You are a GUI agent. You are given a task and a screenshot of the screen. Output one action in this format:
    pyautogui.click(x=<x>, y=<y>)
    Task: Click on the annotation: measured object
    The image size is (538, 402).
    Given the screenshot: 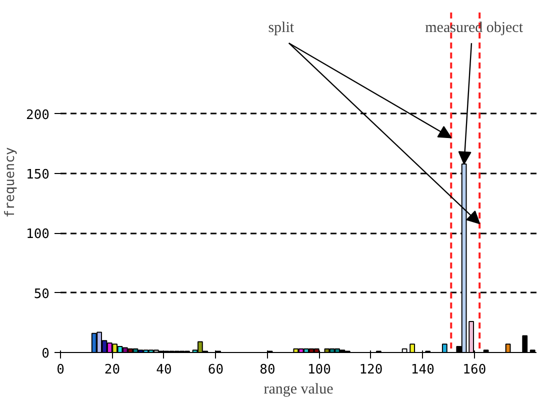 What is the action you would take?
    pyautogui.click(x=474, y=28)
    